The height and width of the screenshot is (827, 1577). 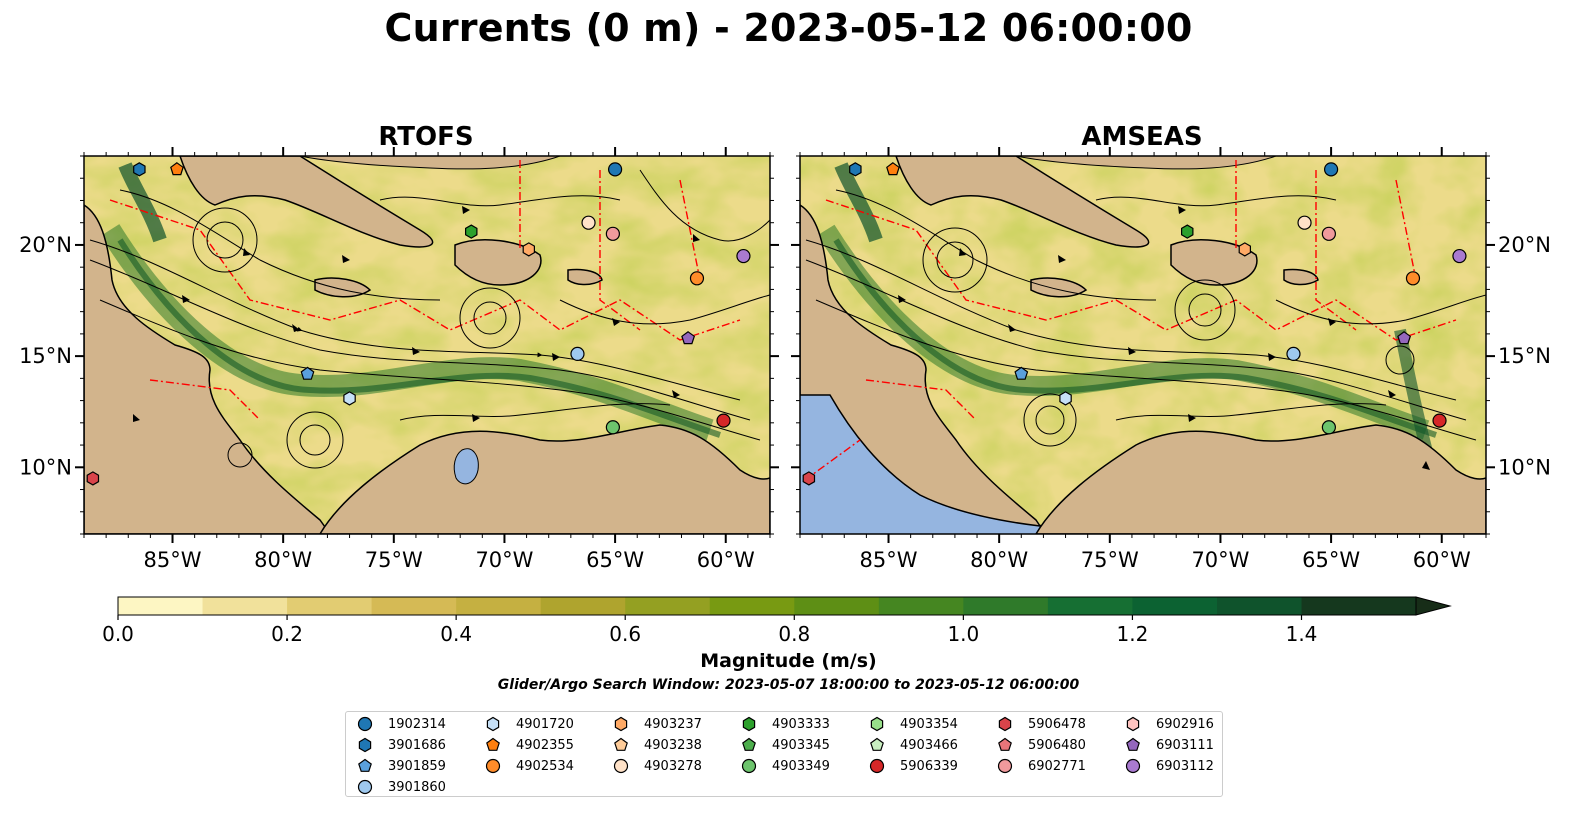 What do you see at coordinates (45, 356) in the screenshot?
I see `lat-tick-label: 15°N` at bounding box center [45, 356].